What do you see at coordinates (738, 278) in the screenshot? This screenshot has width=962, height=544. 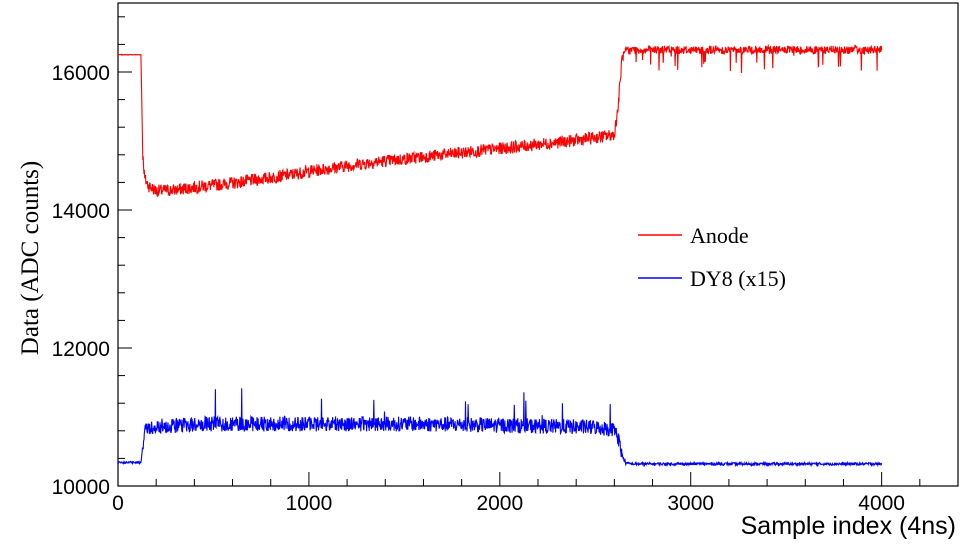 I see `legend-label-dy8: DY8 (x15)` at bounding box center [738, 278].